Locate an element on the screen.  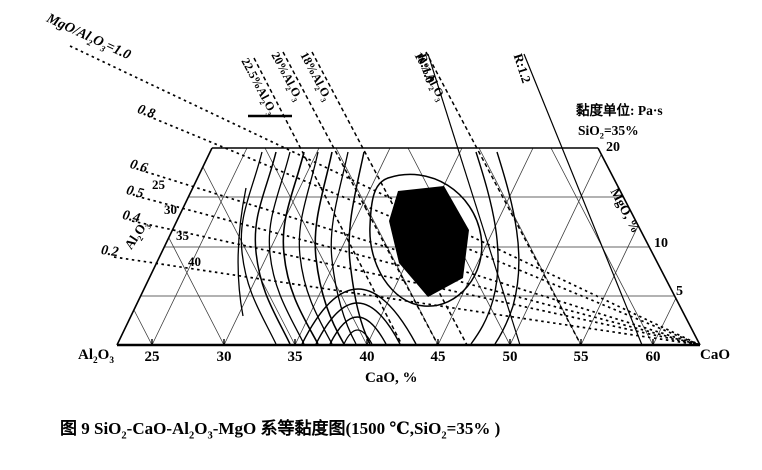
right-axis-tick-20: 20 is located at coordinates (613, 147).